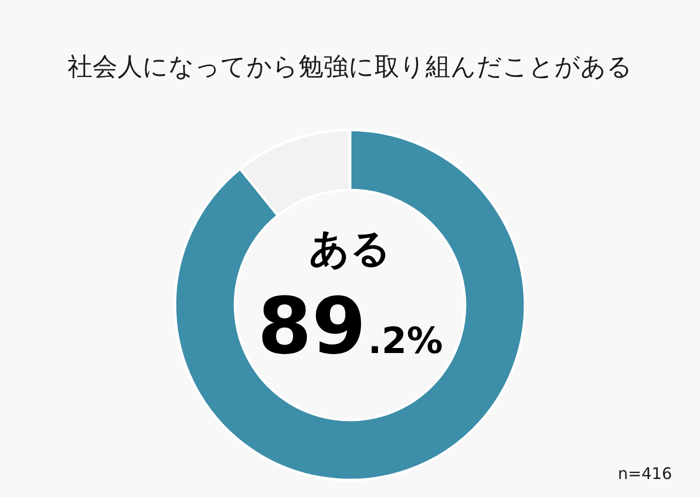 The width and height of the screenshot is (700, 497). What do you see at coordinates (350, 66) in the screenshot?
I see `chart-title: 社会人になってから勉強に取り組んだことがある` at bounding box center [350, 66].